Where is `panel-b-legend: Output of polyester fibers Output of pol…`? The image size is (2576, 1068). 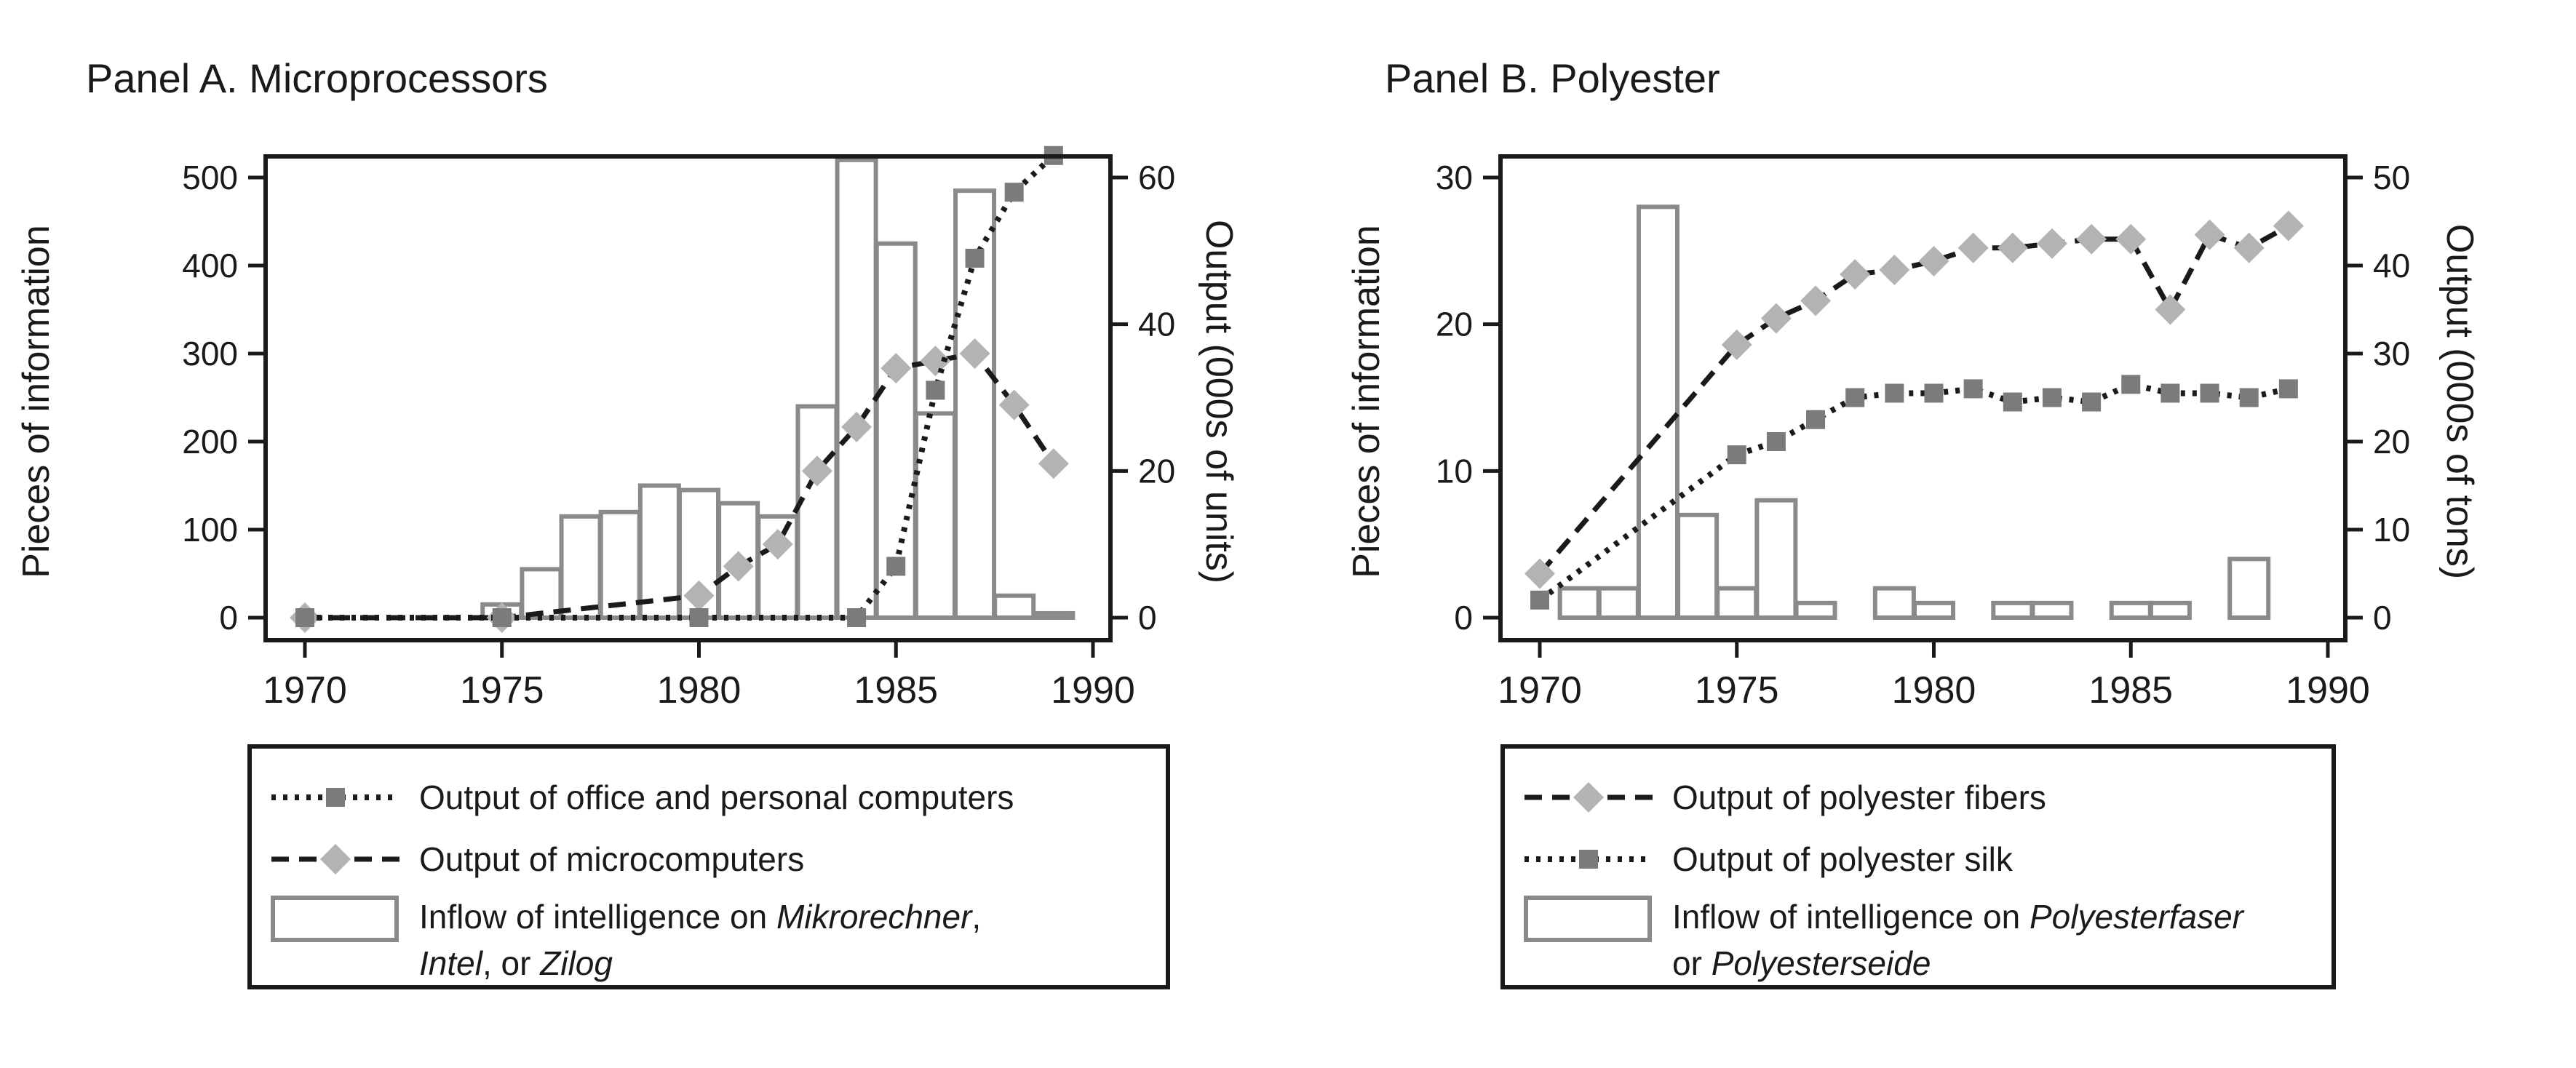 panel-b-legend: Output of polyester fibers Output of pol… is located at coordinates (1918, 866).